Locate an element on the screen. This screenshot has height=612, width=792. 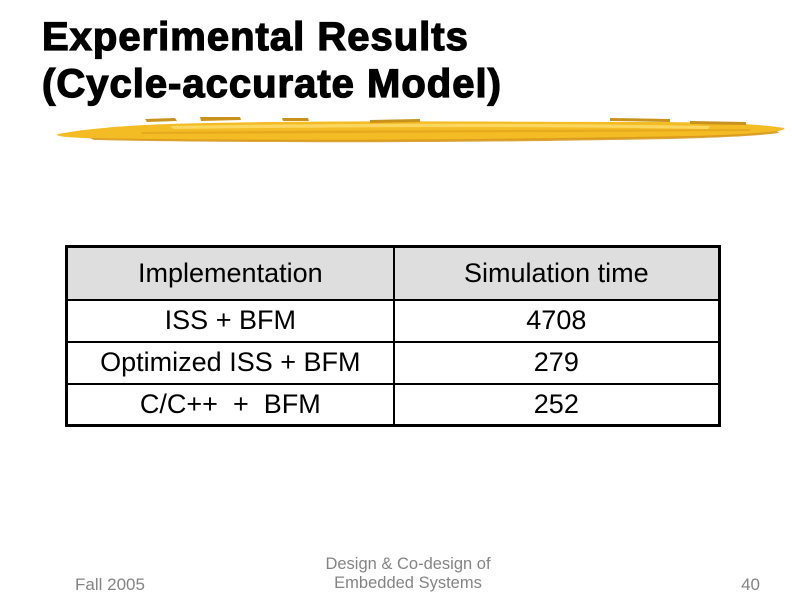
brush-stroke-dark-streak is located at coordinates (434, 137).